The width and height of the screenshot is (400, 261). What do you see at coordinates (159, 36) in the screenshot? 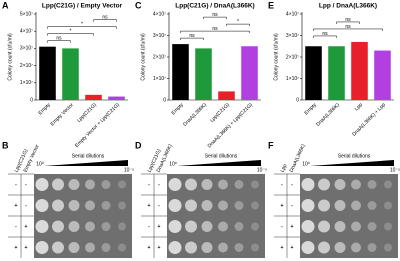
I see `y-tick-label: 3×10⁷` at bounding box center [159, 36].